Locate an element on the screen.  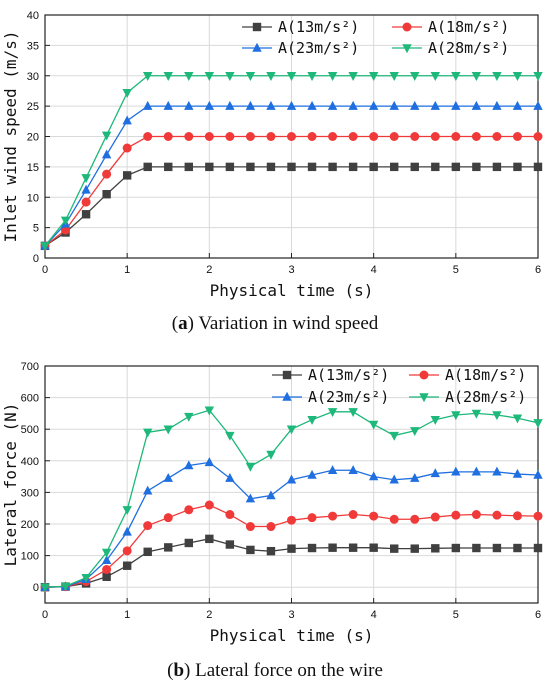
x-tick-label: 3 is located at coordinates (291, 270).